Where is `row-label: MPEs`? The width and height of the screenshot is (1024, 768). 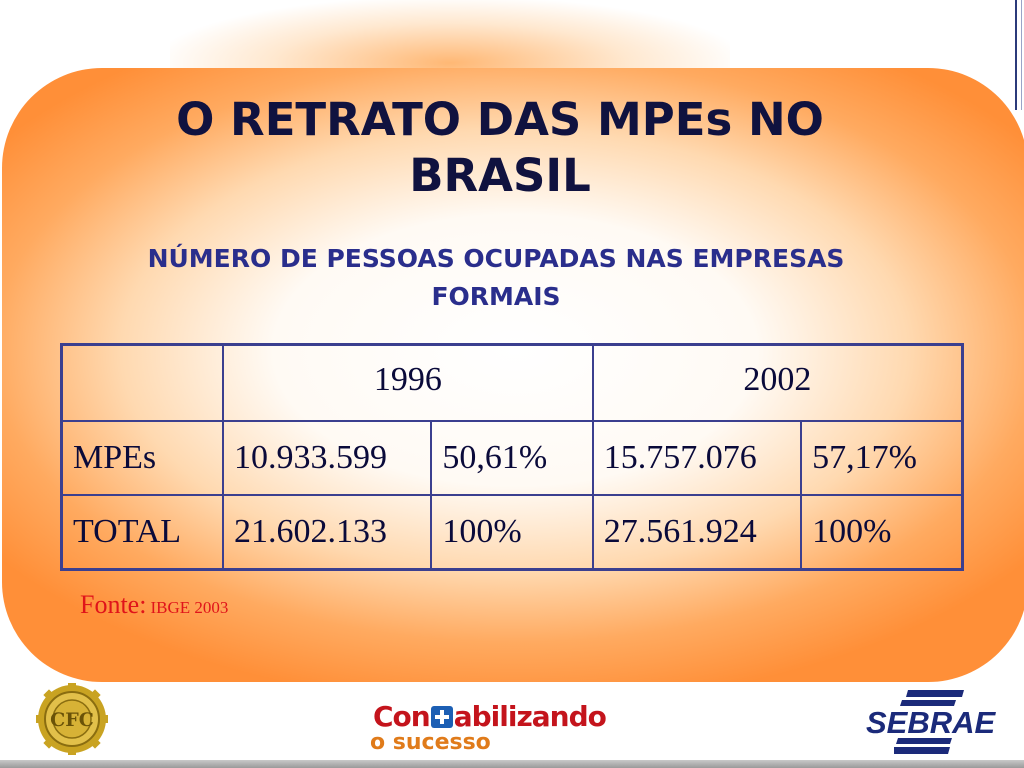 row-label: MPEs is located at coordinates (142, 458).